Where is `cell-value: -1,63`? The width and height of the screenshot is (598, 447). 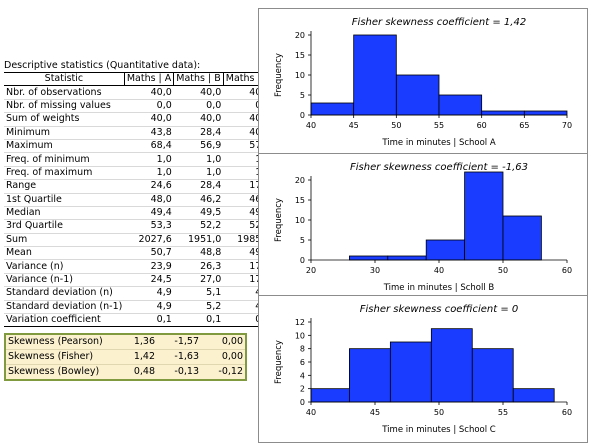
cell-value: -1,63 is located at coordinates (179, 357).